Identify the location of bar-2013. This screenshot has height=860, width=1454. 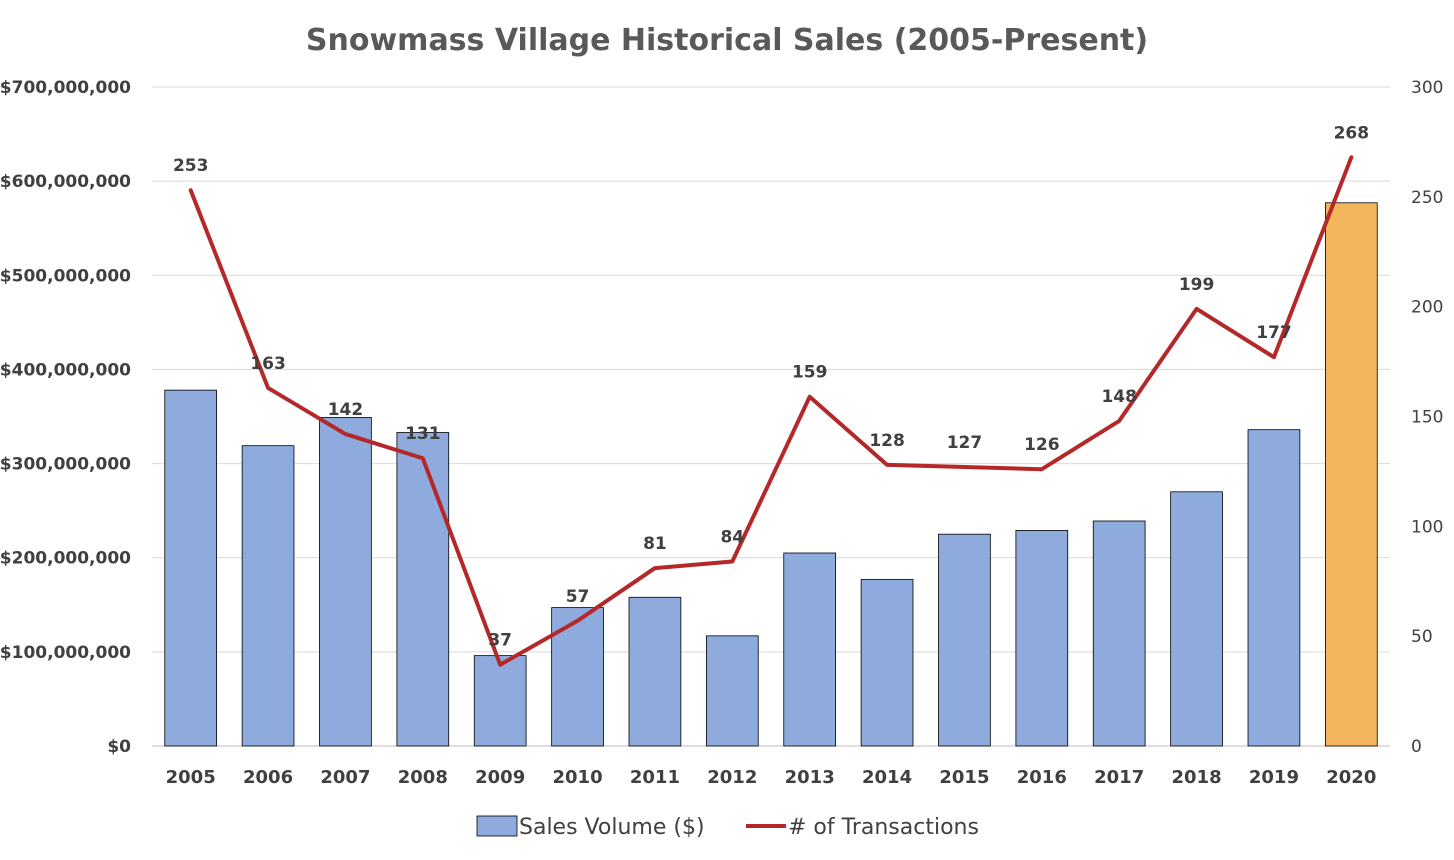
(810, 649).